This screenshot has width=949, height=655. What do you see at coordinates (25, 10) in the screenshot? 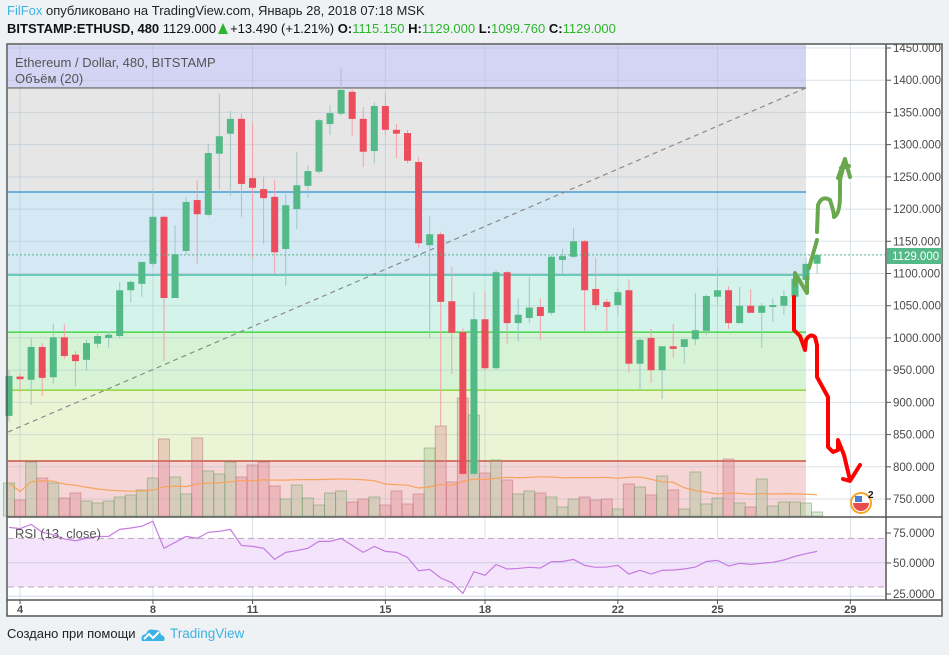
I see `author-link: FilFox` at bounding box center [25, 10].